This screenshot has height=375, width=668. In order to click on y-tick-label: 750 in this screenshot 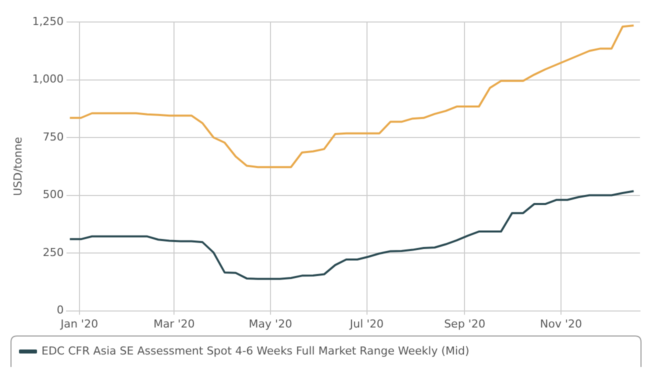, I will do `click(53, 137)`.